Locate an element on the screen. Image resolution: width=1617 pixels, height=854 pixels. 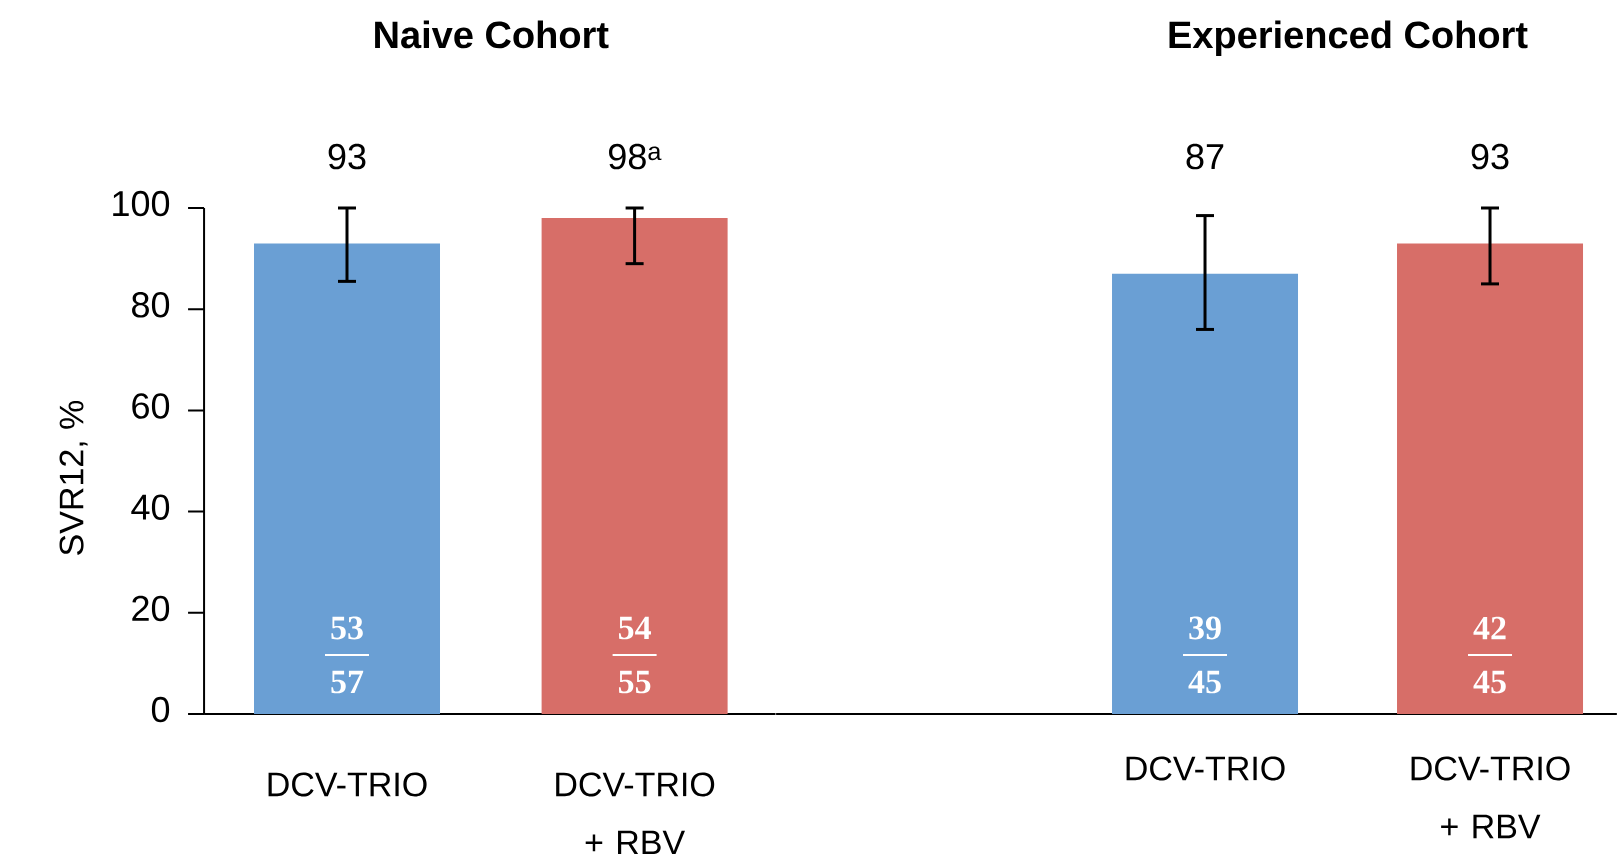
y-axis-title: SVR12, % is located at coordinates (73, 477).